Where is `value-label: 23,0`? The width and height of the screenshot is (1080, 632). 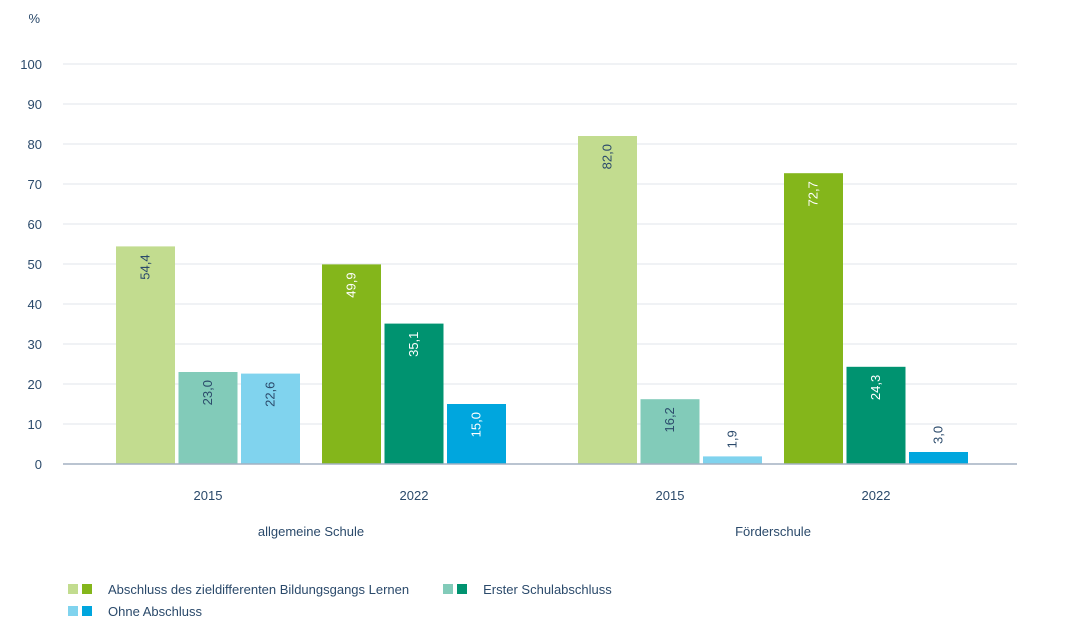 value-label: 23,0 is located at coordinates (207, 392).